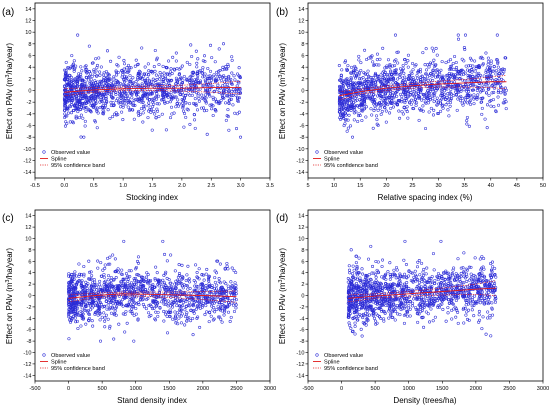 The width and height of the screenshot is (550, 412). I want to click on panel-b-y-tick-label: 0, so click(302, 92).